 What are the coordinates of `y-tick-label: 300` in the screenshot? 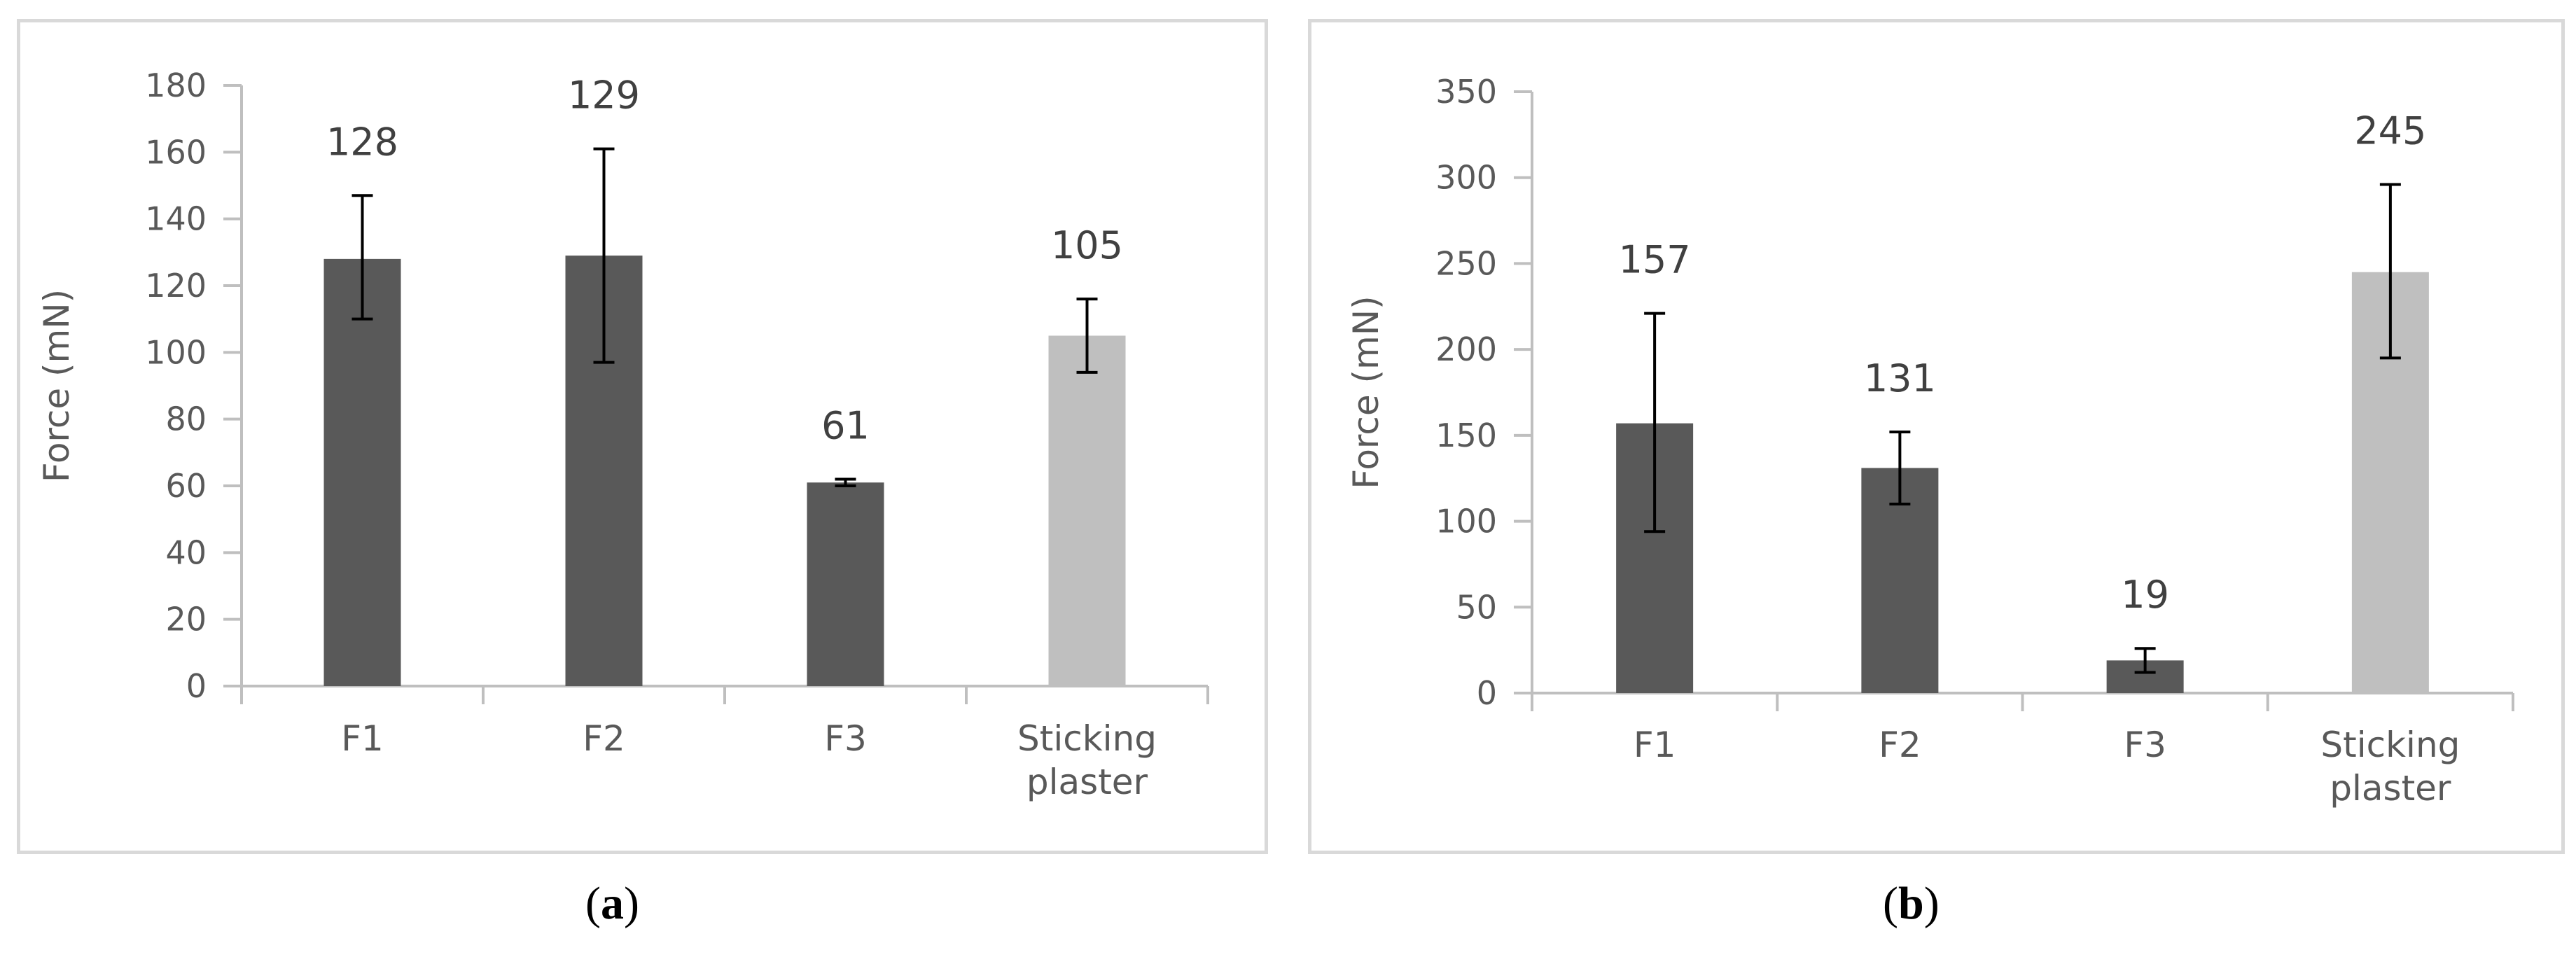 It's located at (1466, 178).